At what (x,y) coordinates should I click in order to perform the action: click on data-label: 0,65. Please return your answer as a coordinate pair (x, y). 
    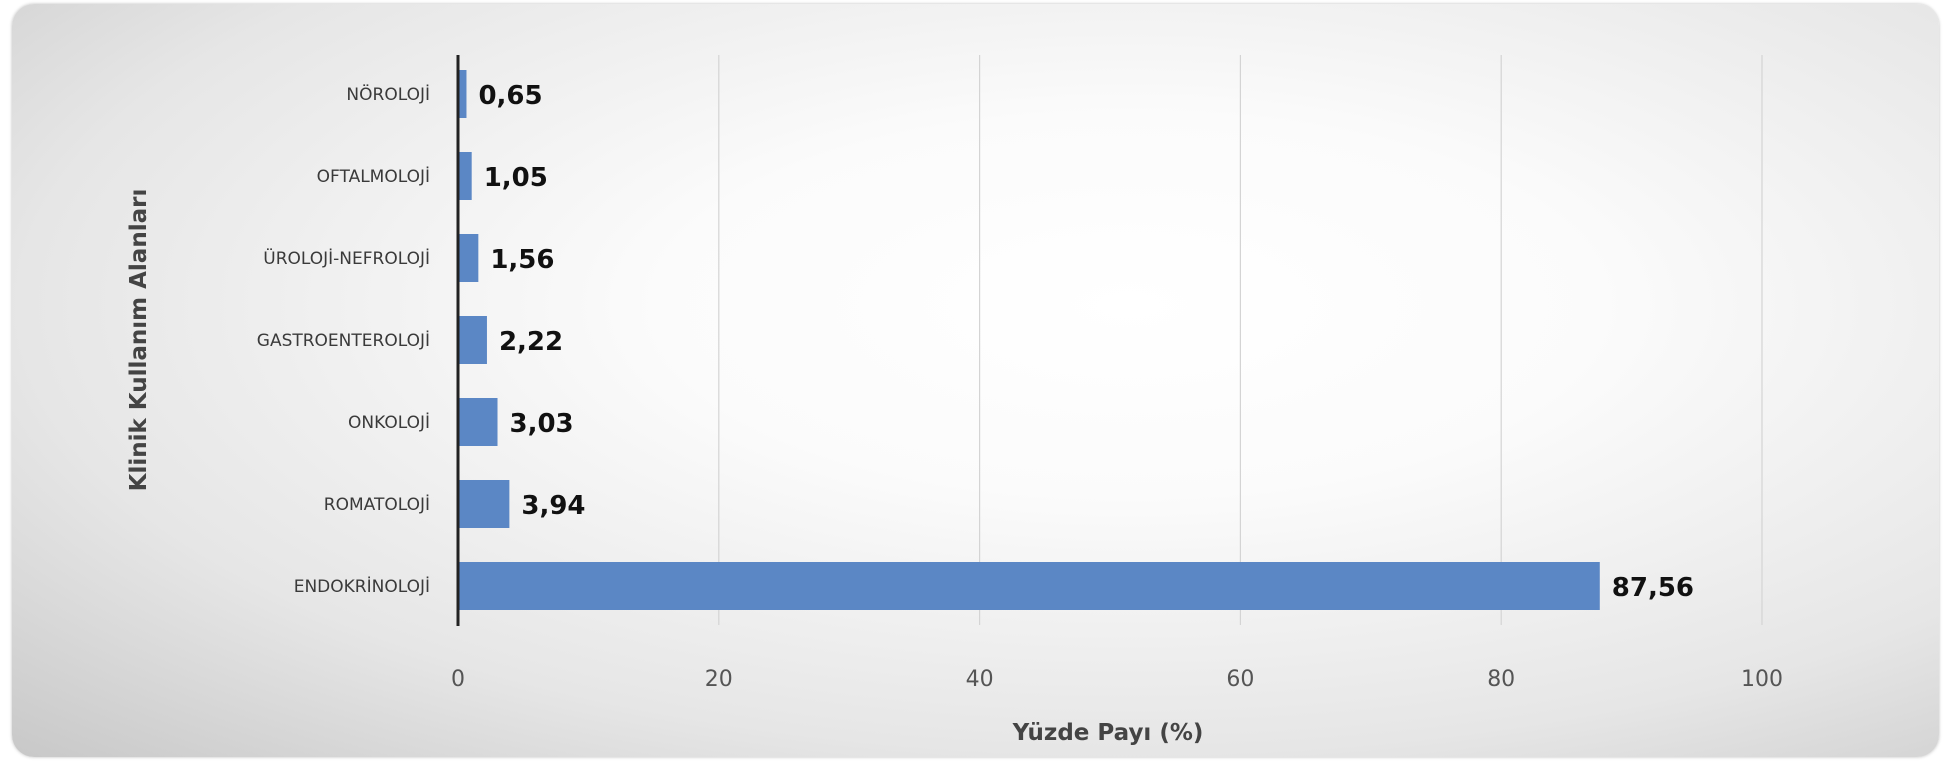
    Looking at the image, I should click on (510, 96).